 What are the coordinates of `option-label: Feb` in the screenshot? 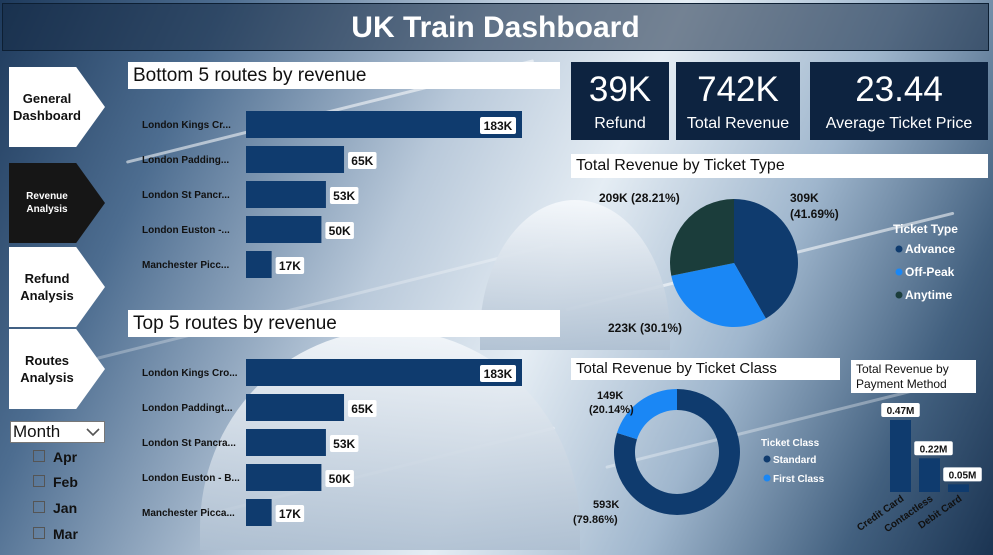 It's located at (65, 482).